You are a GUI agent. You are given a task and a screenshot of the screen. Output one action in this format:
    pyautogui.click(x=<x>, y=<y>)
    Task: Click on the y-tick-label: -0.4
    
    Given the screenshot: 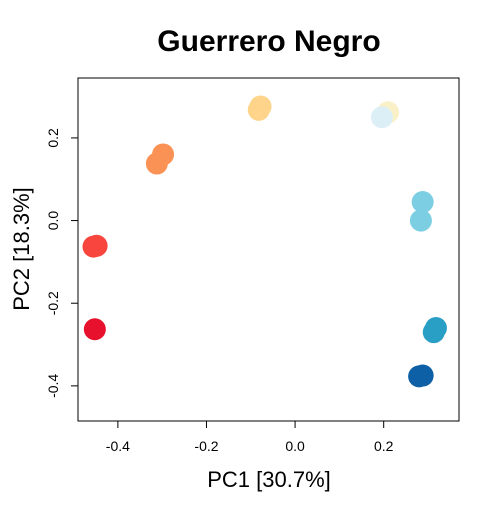 What is the action you would take?
    pyautogui.click(x=53, y=386)
    